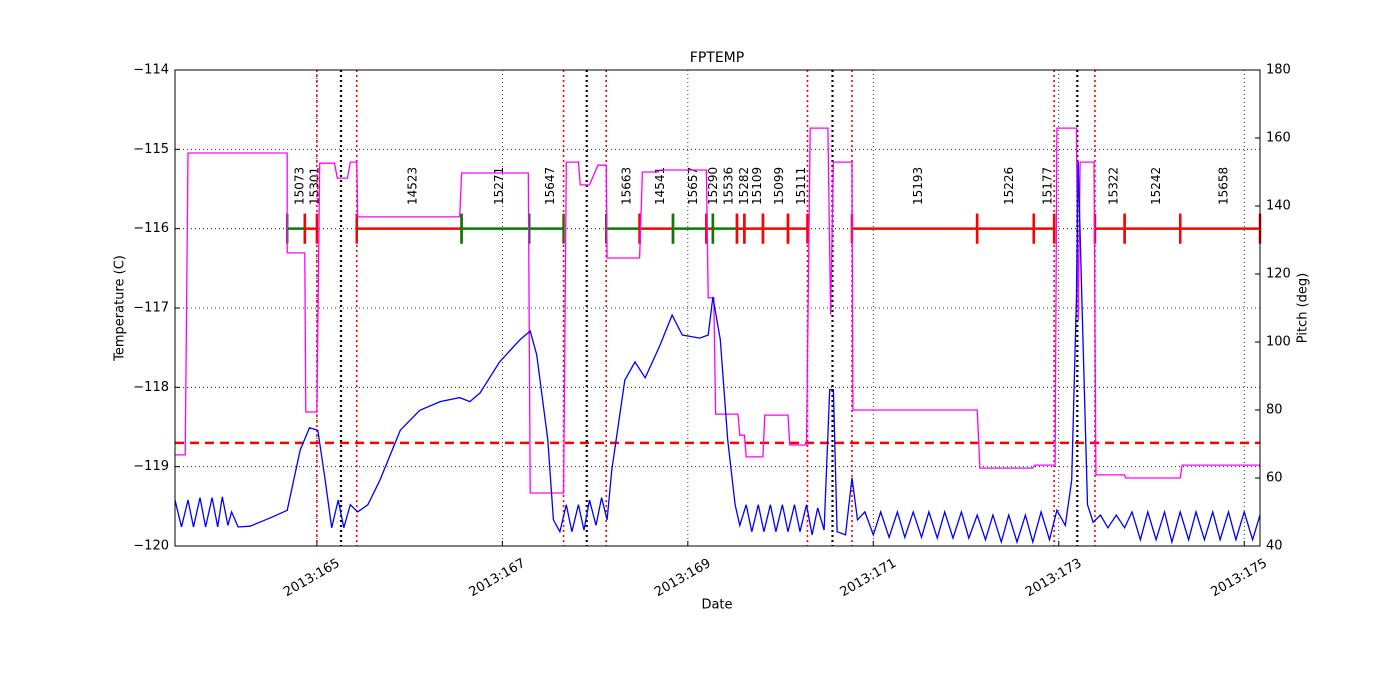 Image resolution: width=1400 pixels, height=700 pixels. I want to click on obs-label: 15109, so click(757, 186).